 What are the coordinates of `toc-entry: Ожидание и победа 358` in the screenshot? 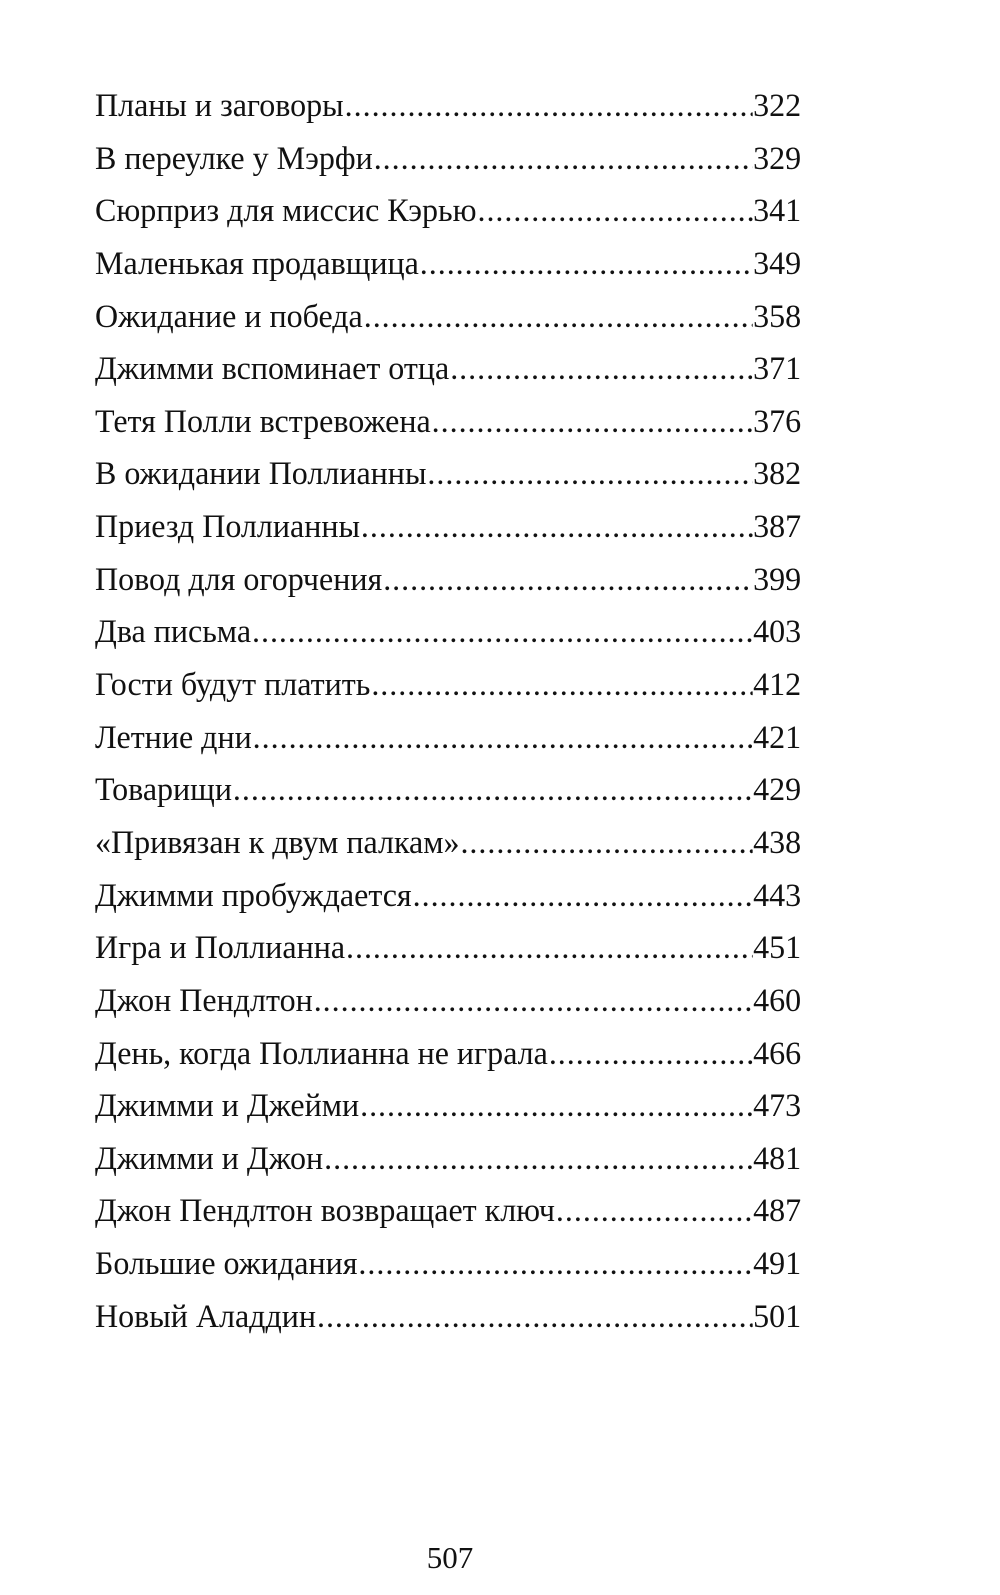 It's located at (448, 317).